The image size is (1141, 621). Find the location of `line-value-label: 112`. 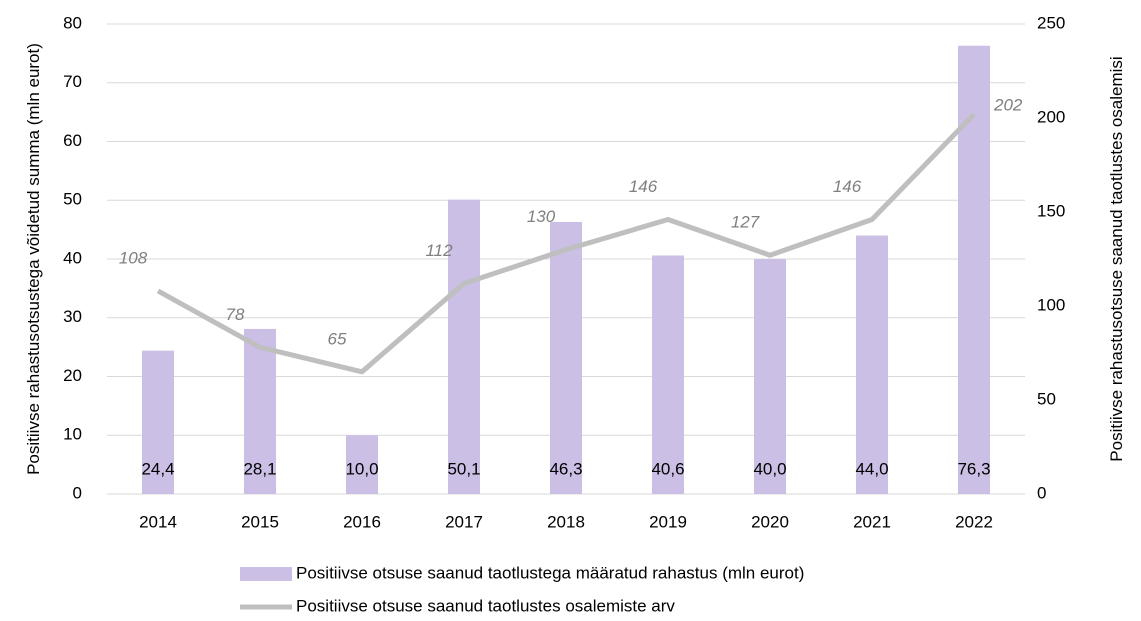

line-value-label: 112 is located at coordinates (439, 250).